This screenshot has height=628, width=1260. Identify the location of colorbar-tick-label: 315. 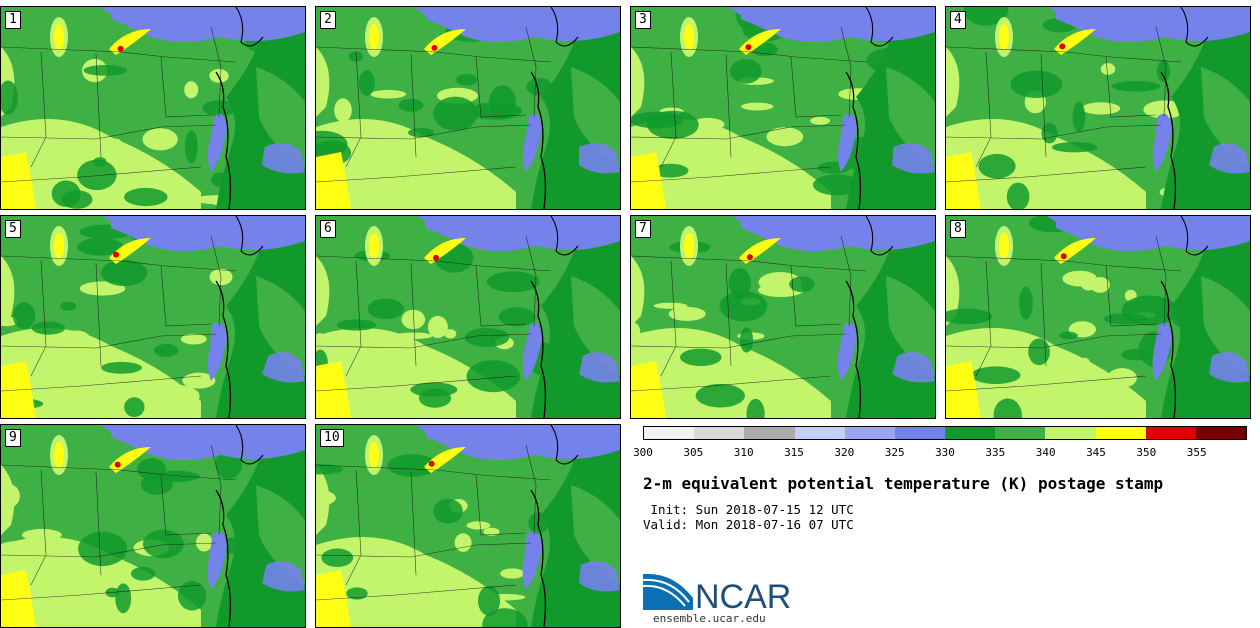
(794, 452).